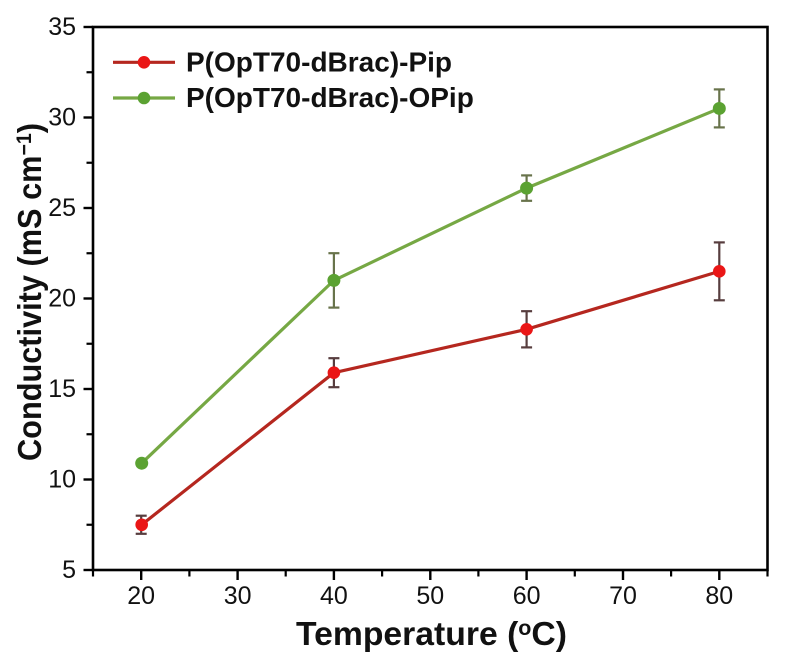 The image size is (790, 660). I want to click on svg-text: Conductivity (mS cm−1), so click(29, 292).